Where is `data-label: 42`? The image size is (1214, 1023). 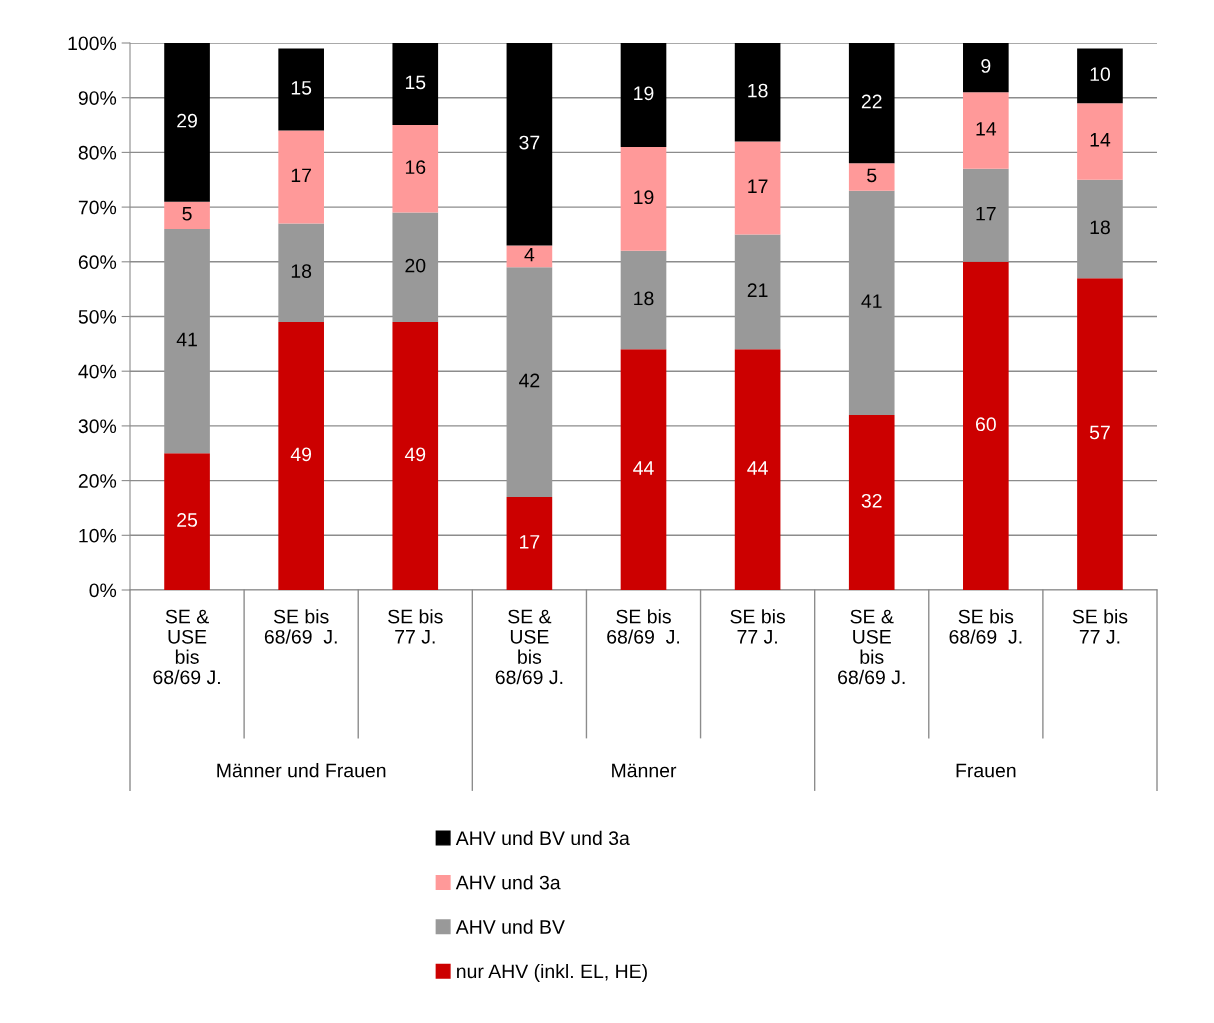
data-label: 42 is located at coordinates (529, 380).